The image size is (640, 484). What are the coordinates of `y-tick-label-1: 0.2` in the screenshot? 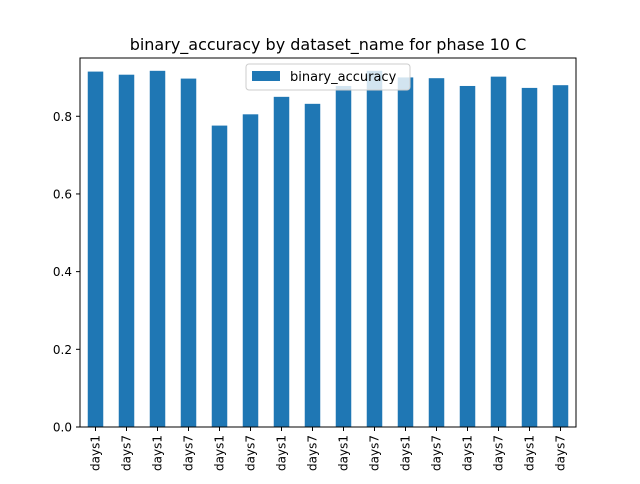 It's located at (62, 350).